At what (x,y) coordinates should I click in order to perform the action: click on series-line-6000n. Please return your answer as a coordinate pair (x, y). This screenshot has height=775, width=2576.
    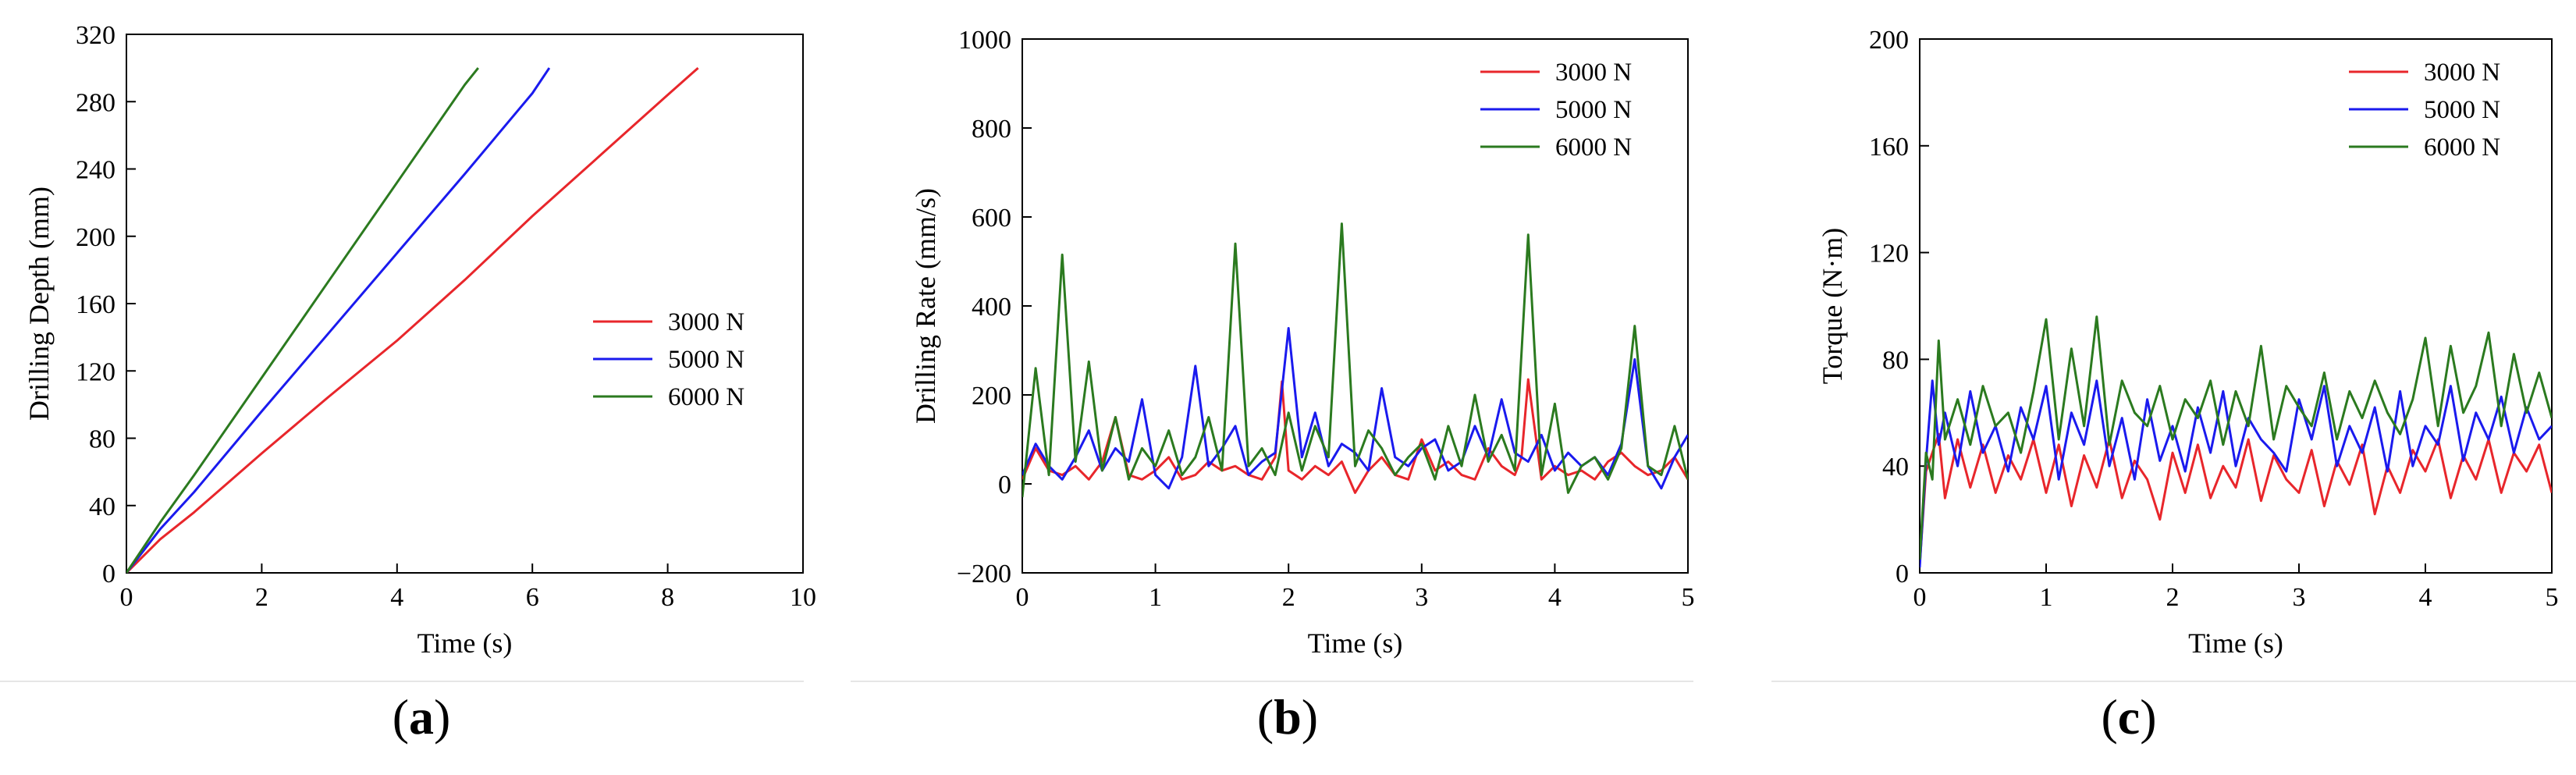
    Looking at the image, I should click on (303, 320).